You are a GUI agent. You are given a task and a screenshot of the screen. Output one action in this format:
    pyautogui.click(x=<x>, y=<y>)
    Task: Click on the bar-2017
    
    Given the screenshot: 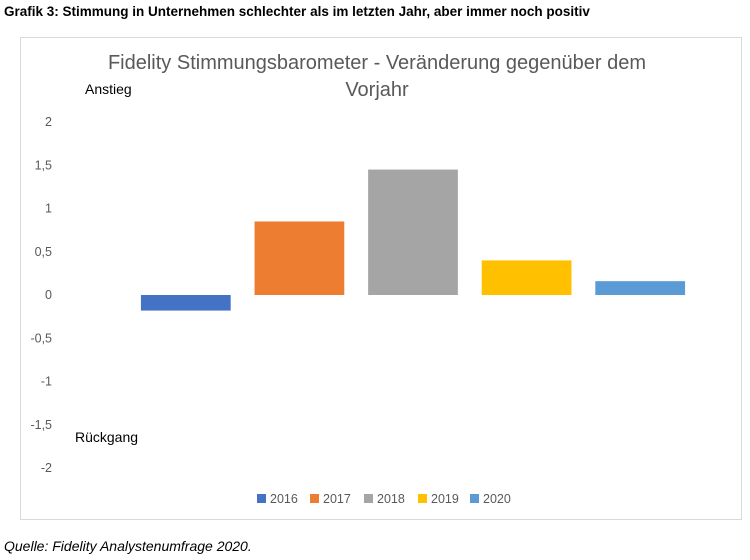 What is the action you would take?
    pyautogui.click(x=299, y=258)
    